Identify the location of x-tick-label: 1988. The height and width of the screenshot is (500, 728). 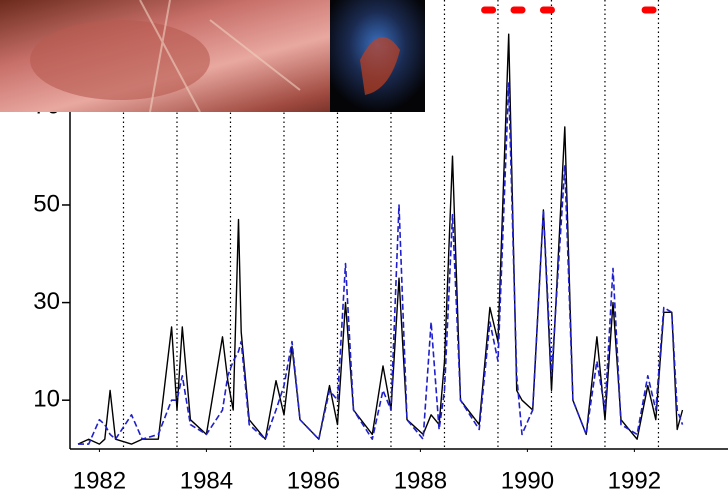
(420, 480).